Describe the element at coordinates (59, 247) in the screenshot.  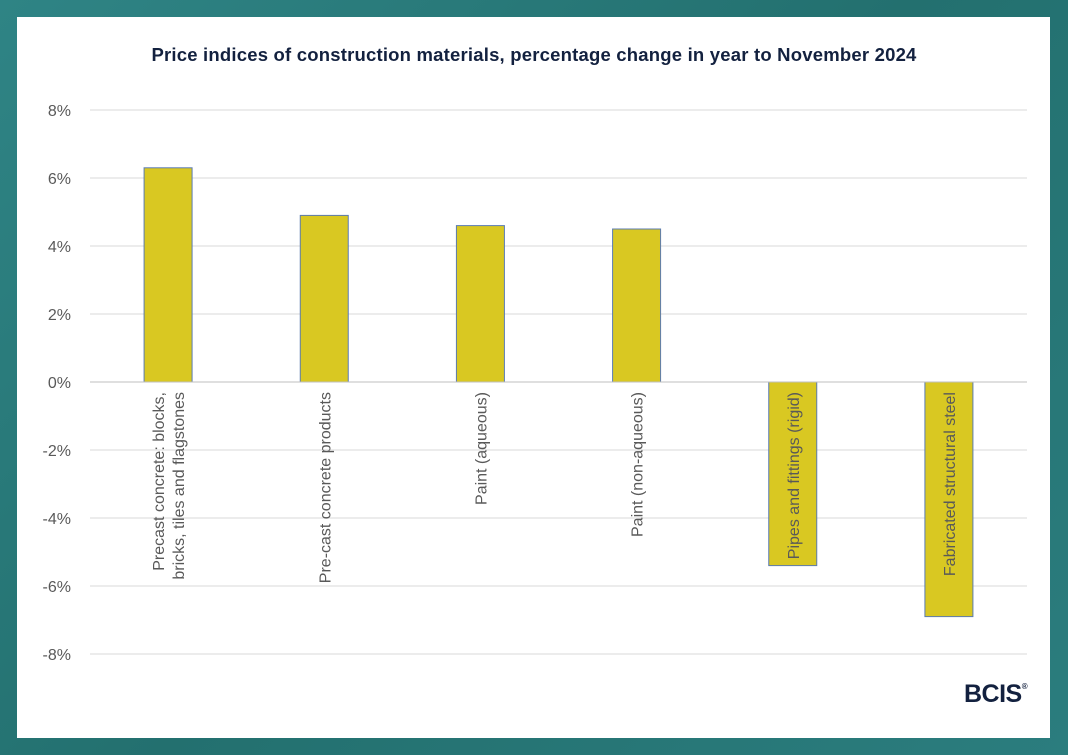
I see `y-tick-label: 4%` at that location.